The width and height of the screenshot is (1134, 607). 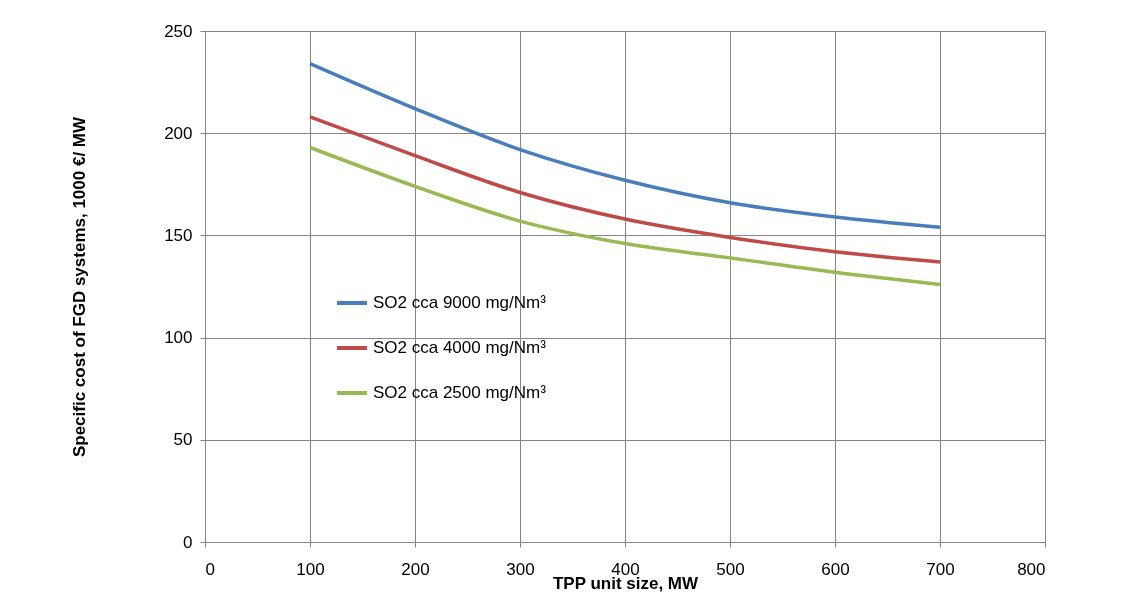 What do you see at coordinates (178, 338) in the screenshot?
I see `y-tick-label: 100` at bounding box center [178, 338].